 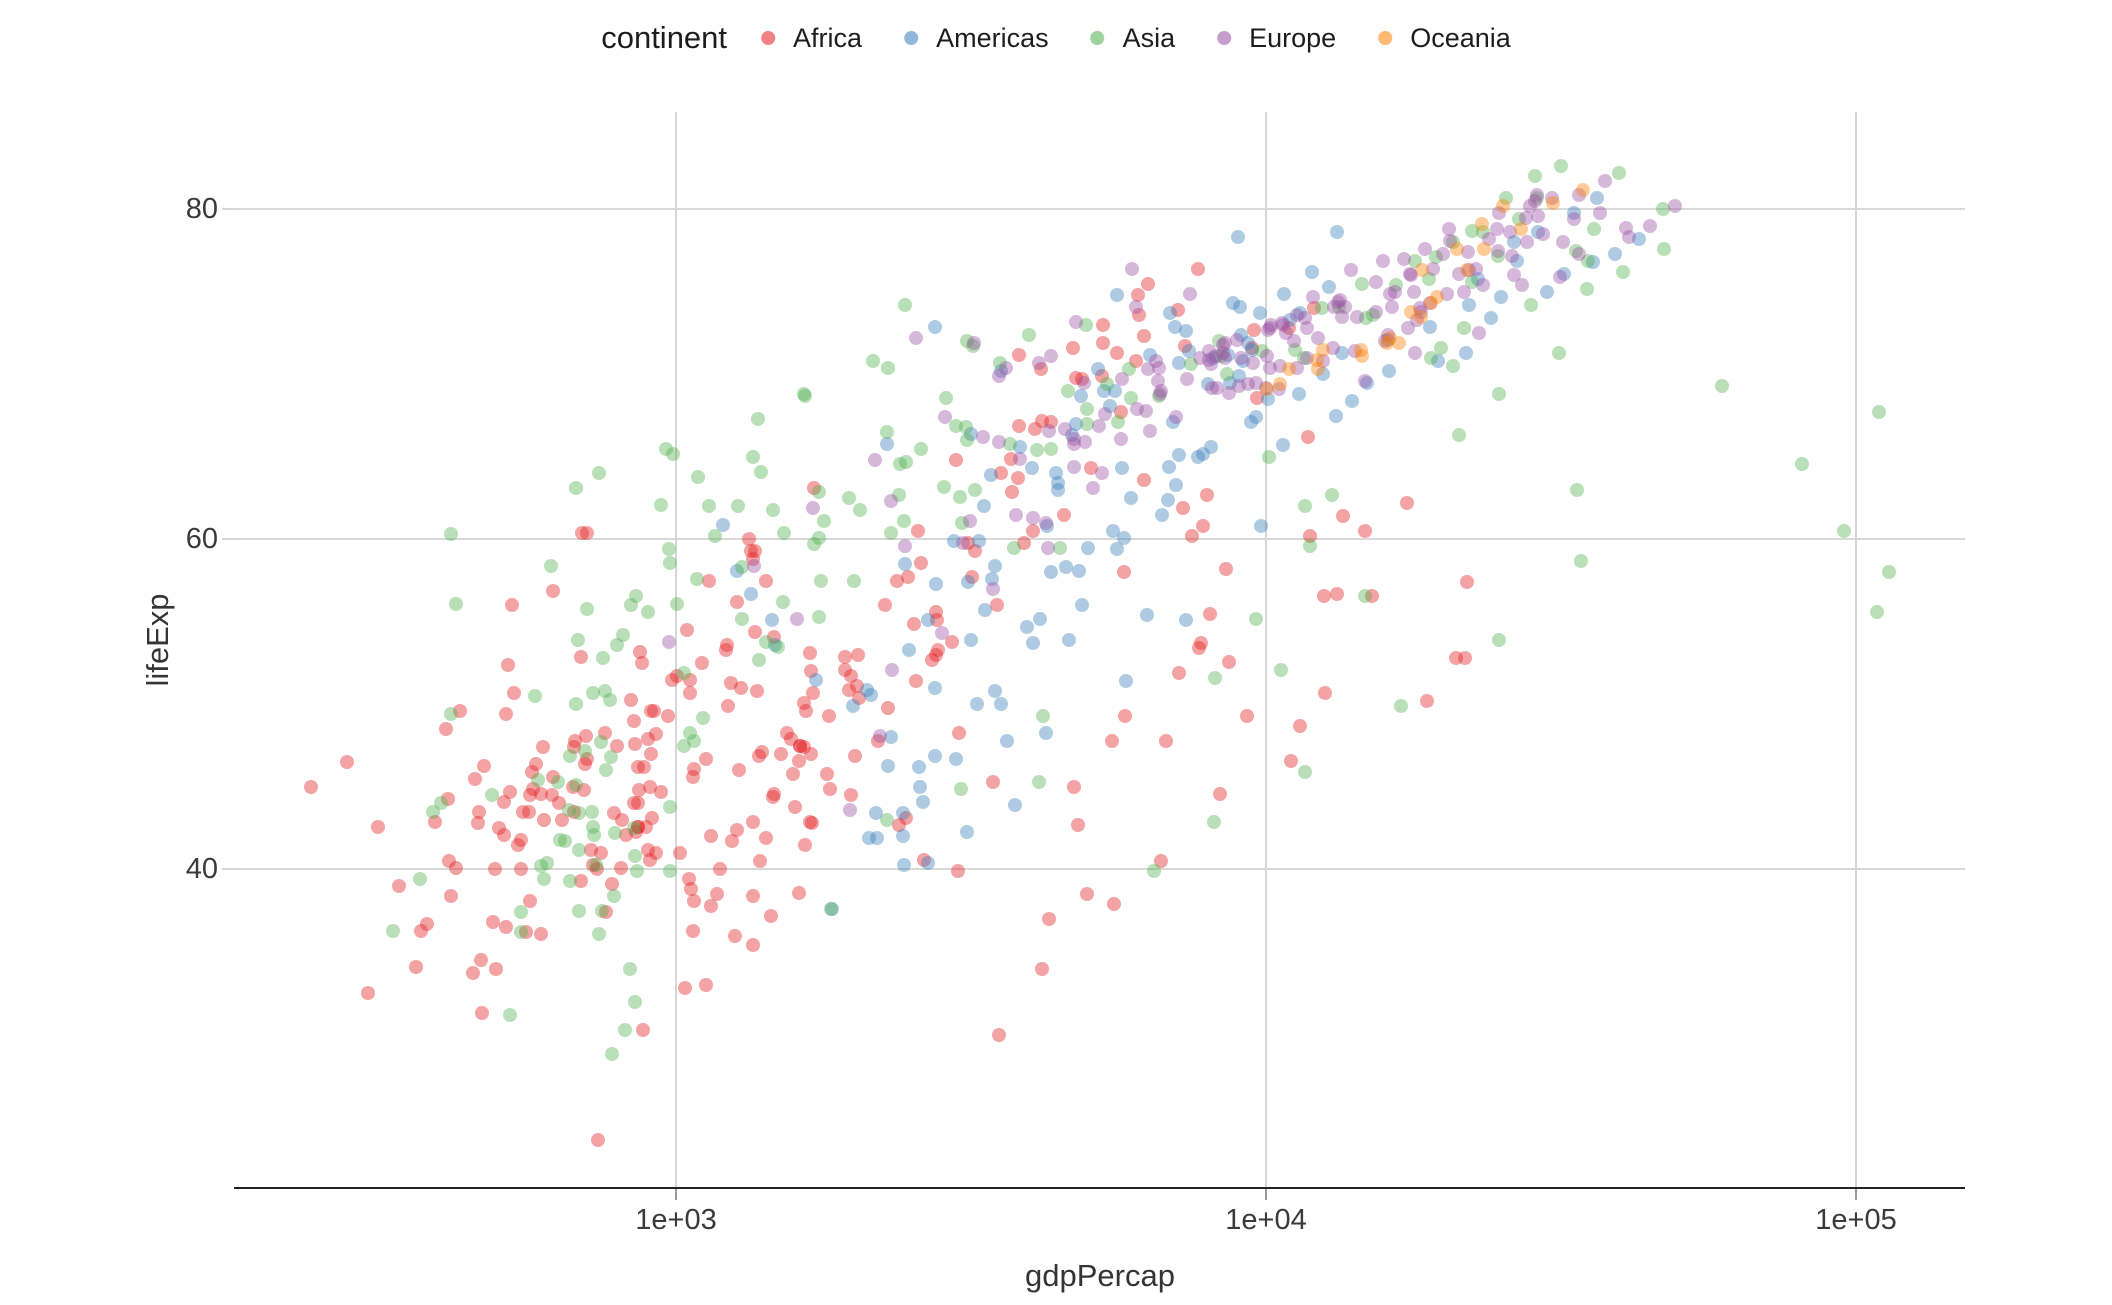 I want to click on x-gridline-1e+04, so click(x=1266, y=650).